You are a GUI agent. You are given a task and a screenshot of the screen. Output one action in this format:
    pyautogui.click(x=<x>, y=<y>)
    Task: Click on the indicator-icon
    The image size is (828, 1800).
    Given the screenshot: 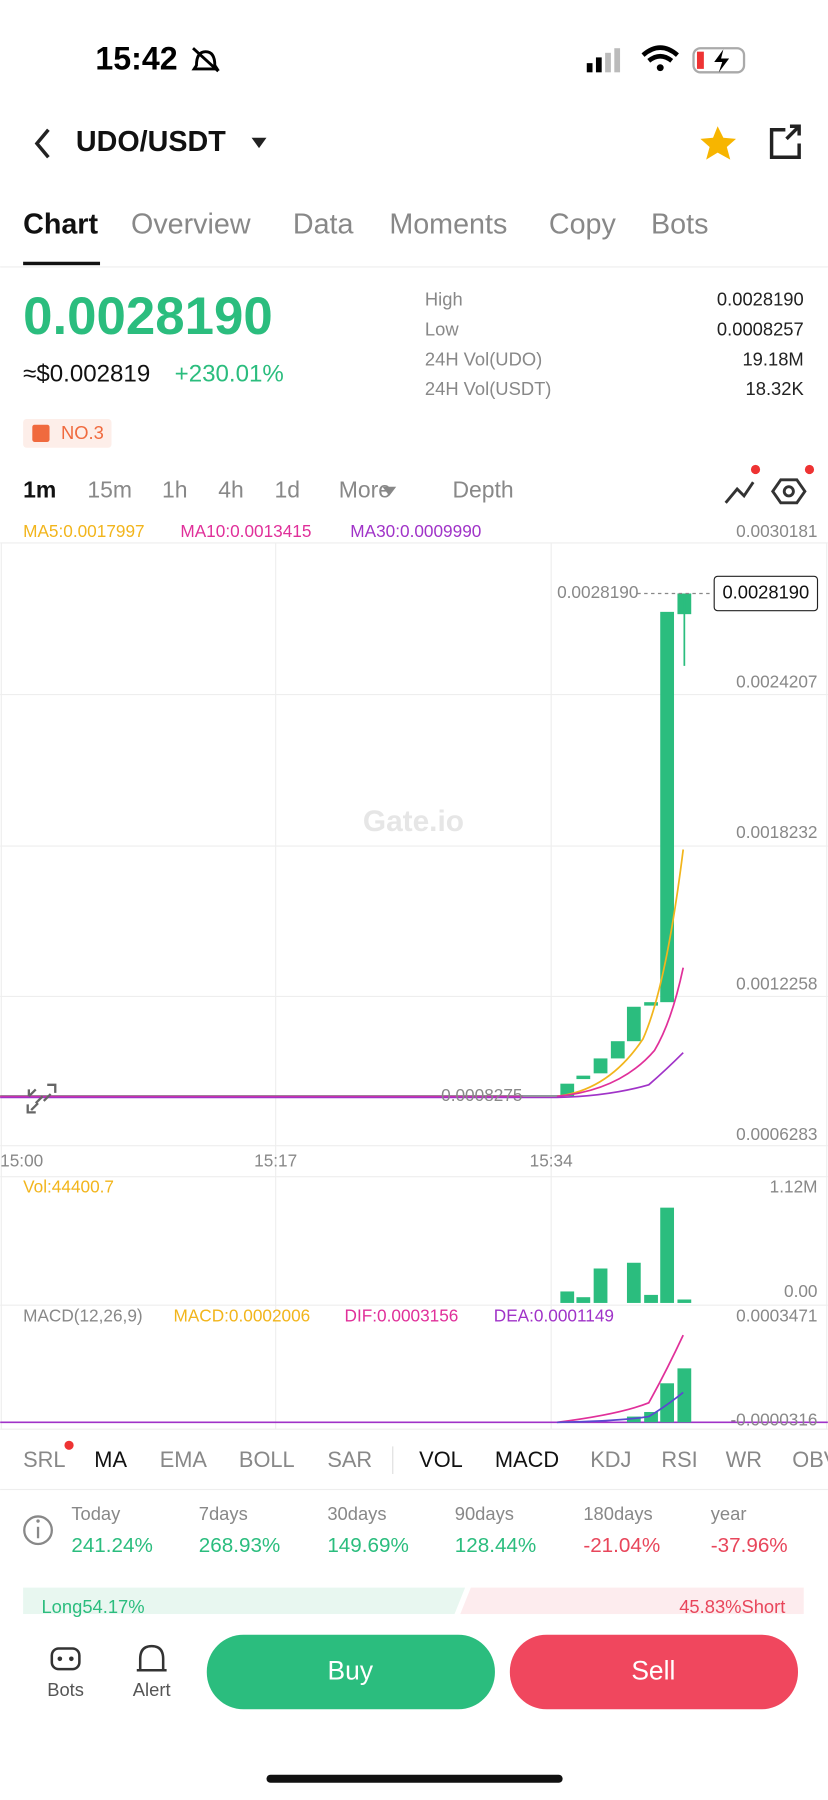 What is the action you would take?
    pyautogui.click(x=742, y=484)
    